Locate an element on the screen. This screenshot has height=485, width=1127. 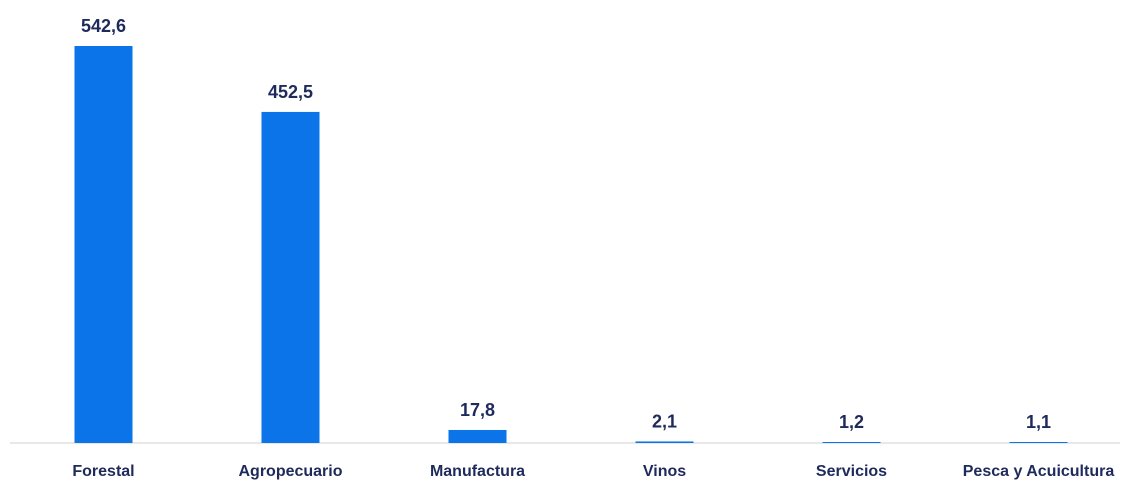
value-label: 452,5 is located at coordinates (290, 92).